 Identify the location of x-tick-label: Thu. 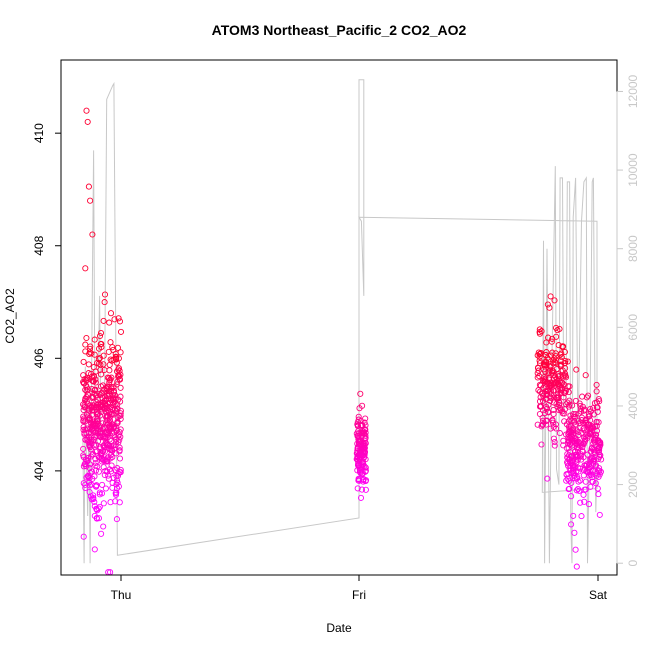
(121, 595).